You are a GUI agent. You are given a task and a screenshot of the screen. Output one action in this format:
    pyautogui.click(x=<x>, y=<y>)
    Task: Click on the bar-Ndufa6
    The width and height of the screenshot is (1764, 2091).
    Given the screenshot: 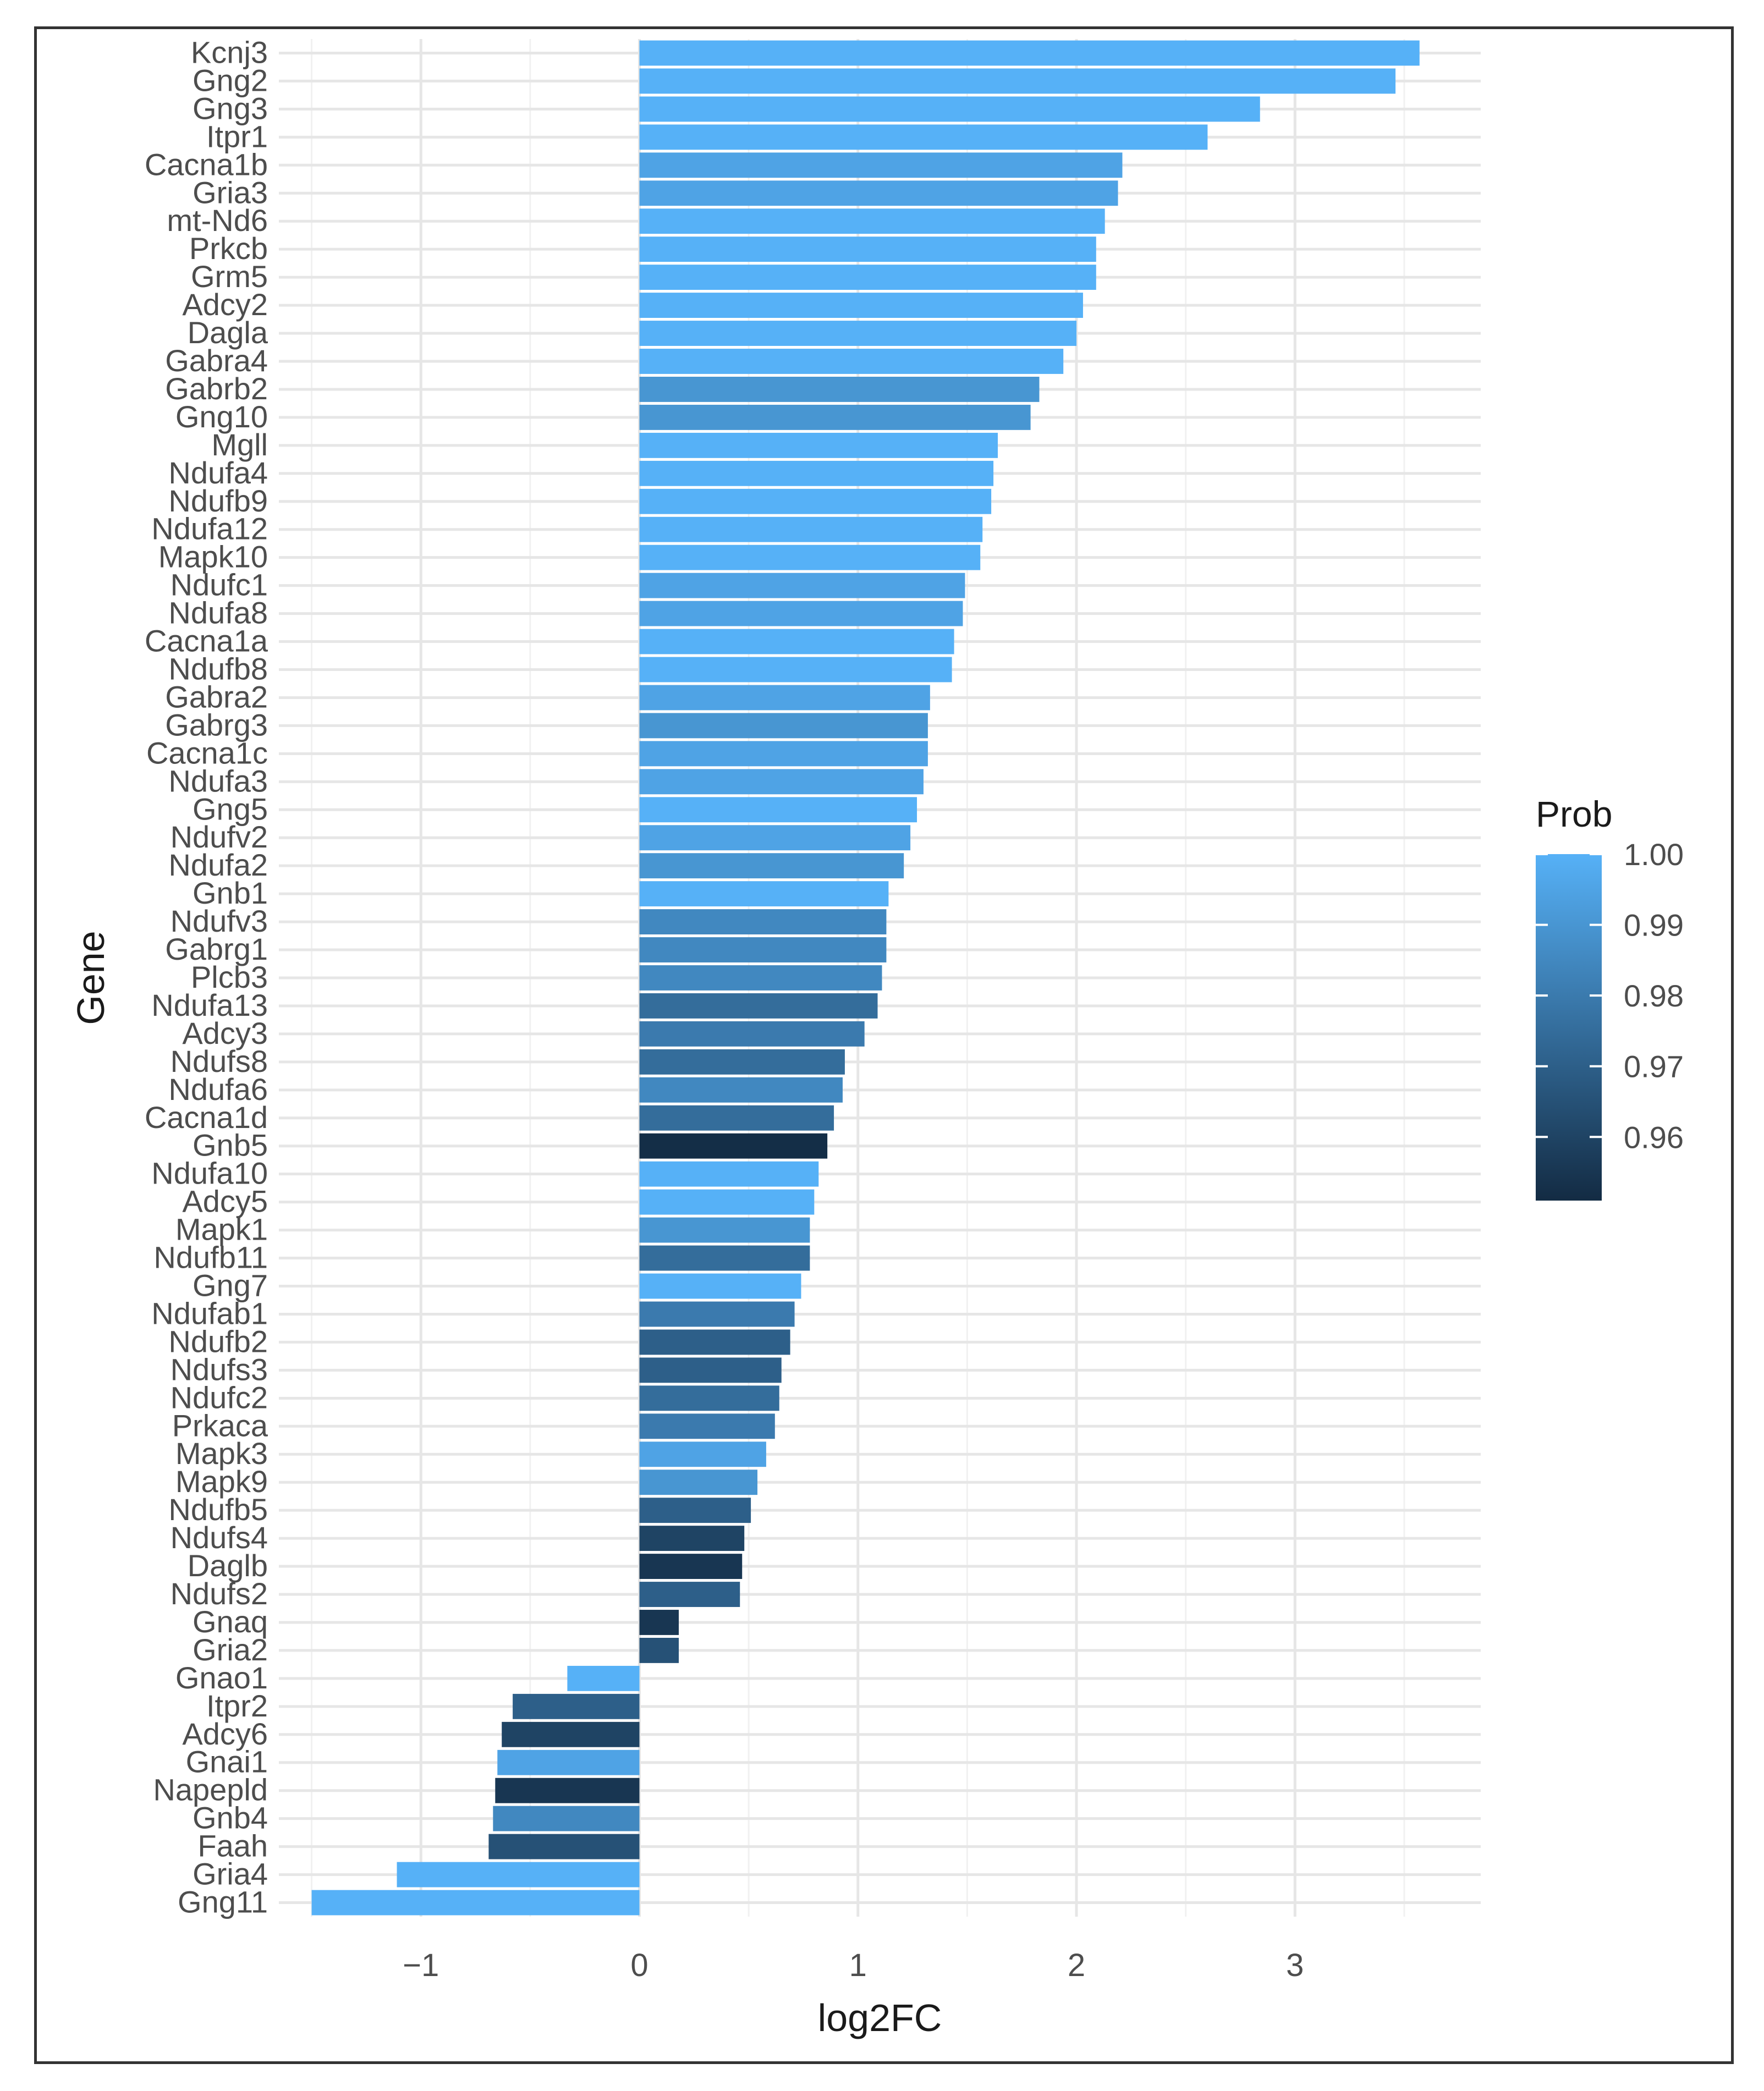 What is the action you would take?
    pyautogui.click(x=741, y=1090)
    